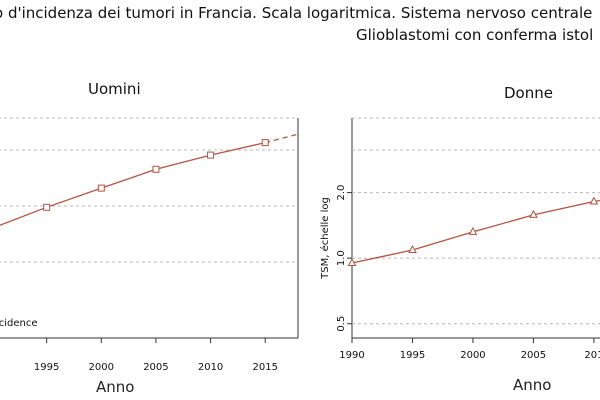  I want to click on y-axis-label: TSM, échelle log, so click(325, 238).